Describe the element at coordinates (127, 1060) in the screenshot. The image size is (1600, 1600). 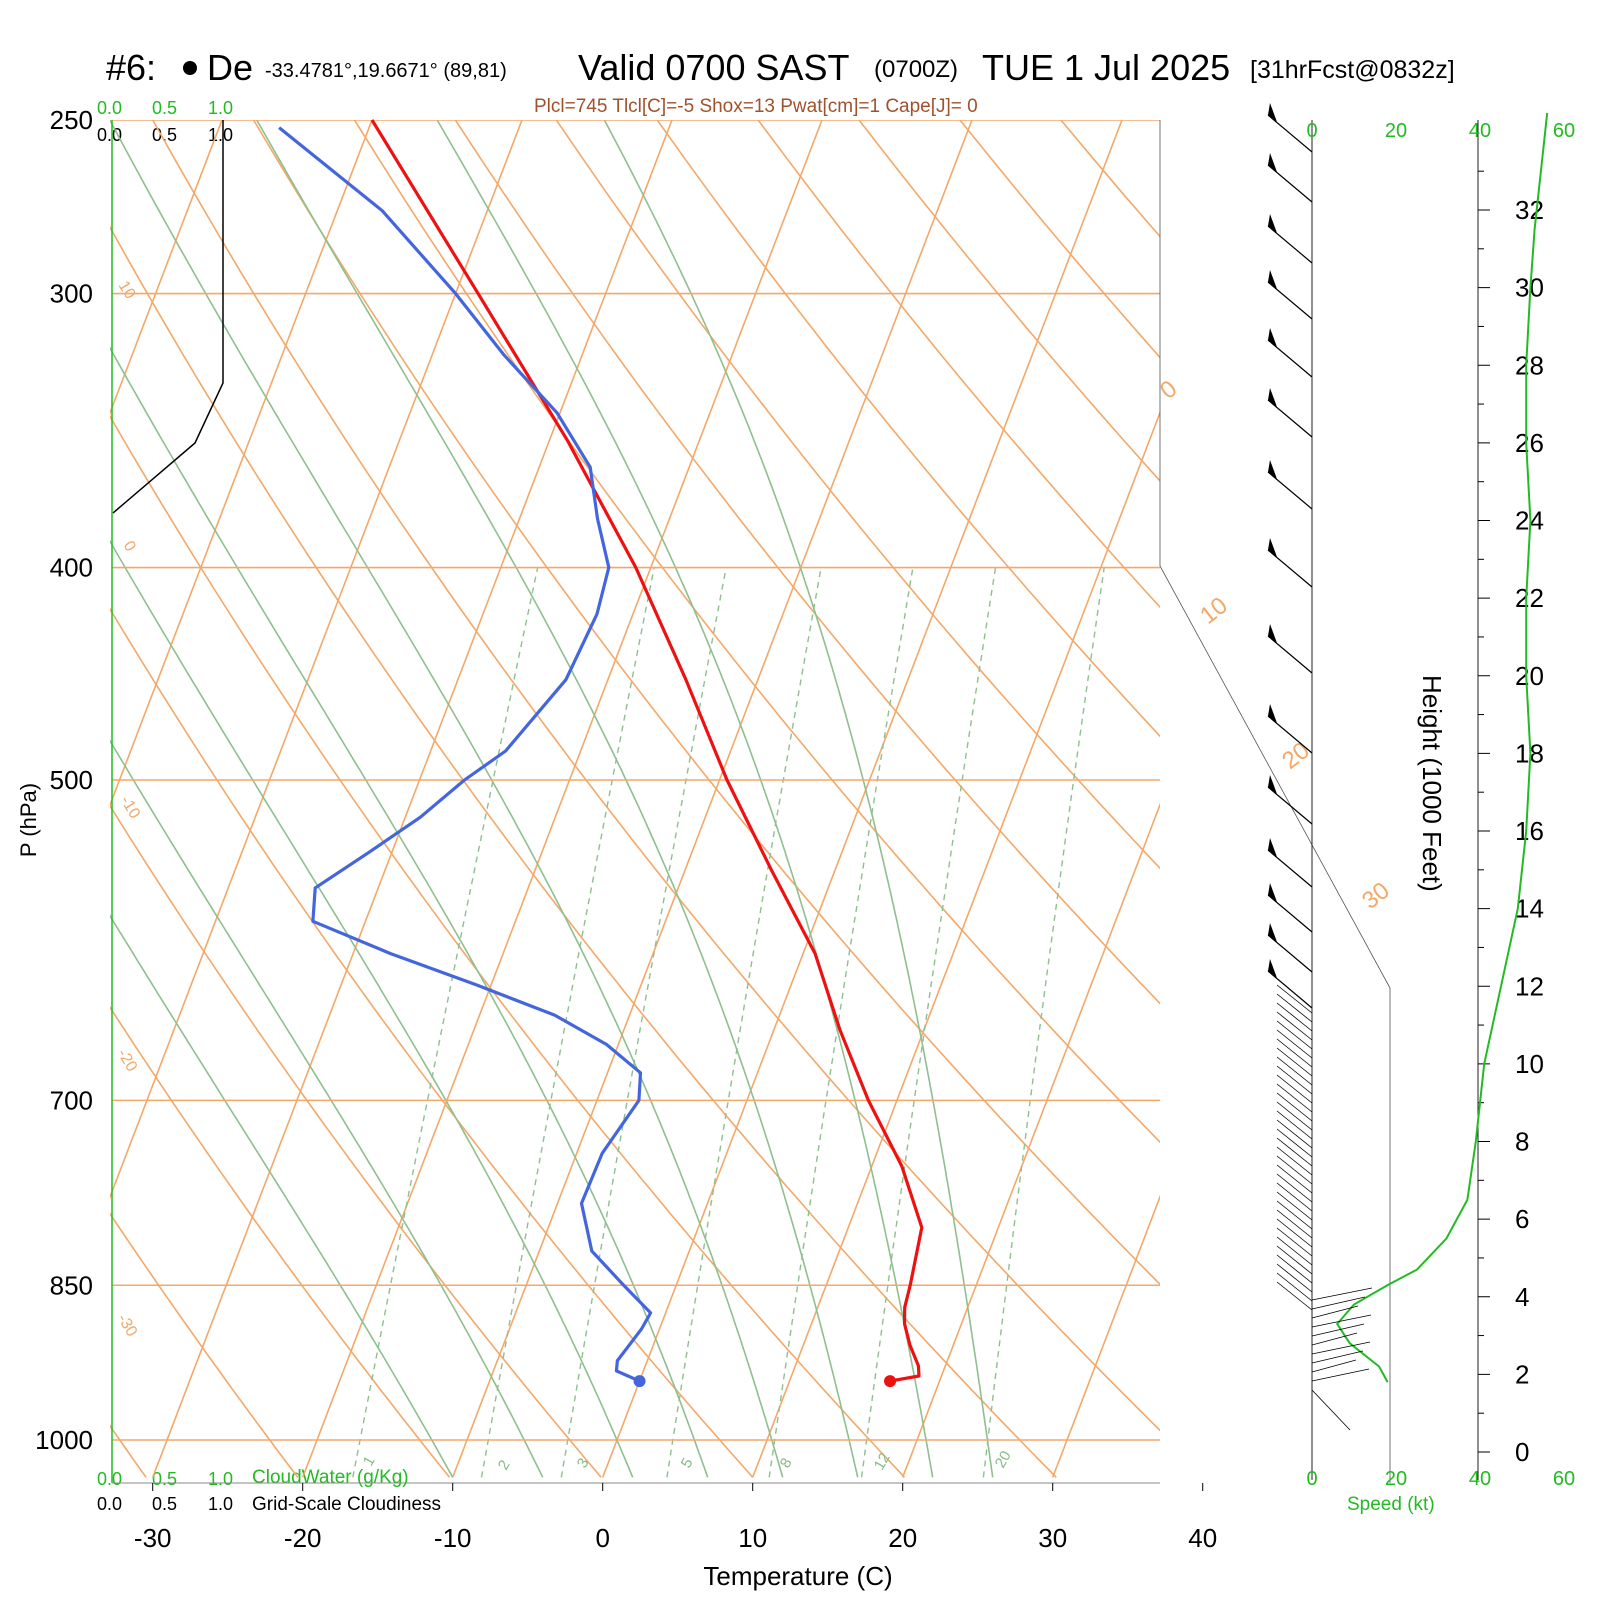
I see `dry-adiabat-label: -20` at that location.